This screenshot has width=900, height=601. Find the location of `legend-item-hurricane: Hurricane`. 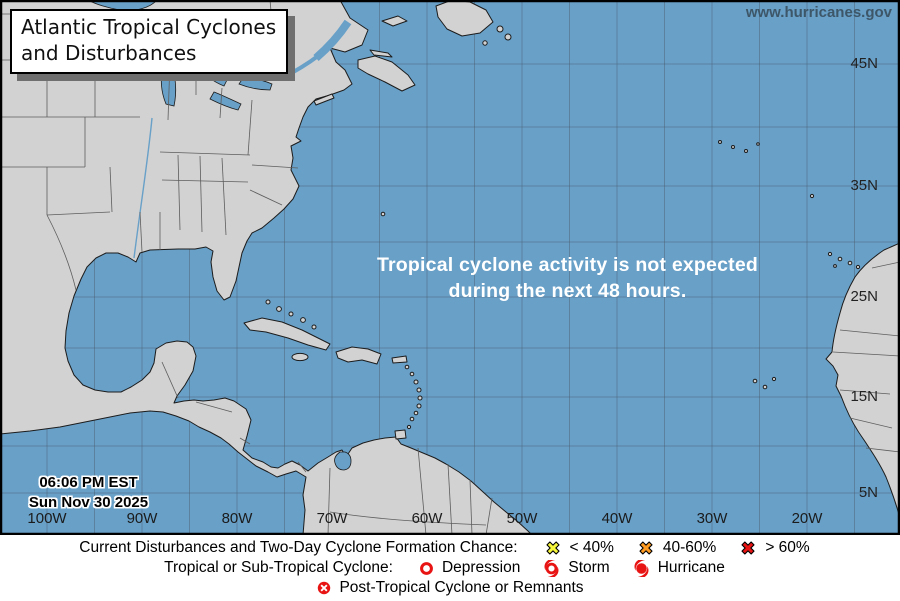

legend-item-hurricane: Hurricane is located at coordinates (678, 568).